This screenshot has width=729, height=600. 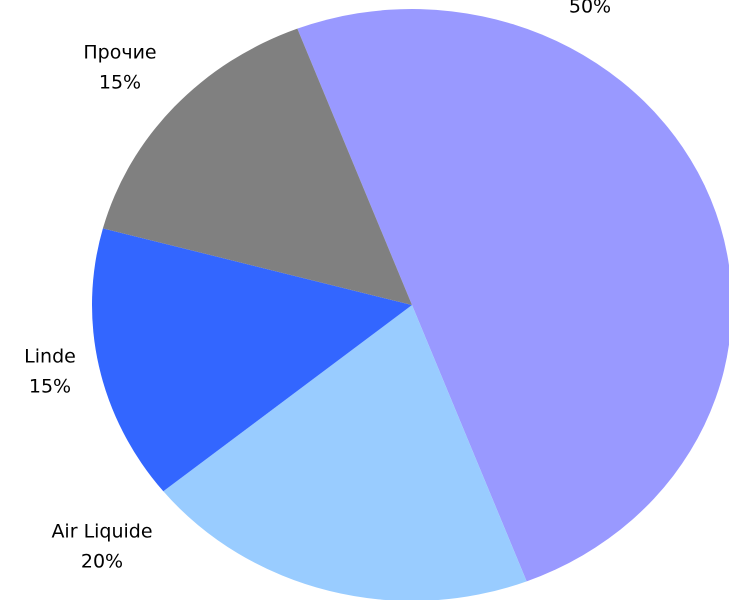 I want to click on slice-label: Linde, so click(x=50, y=357).